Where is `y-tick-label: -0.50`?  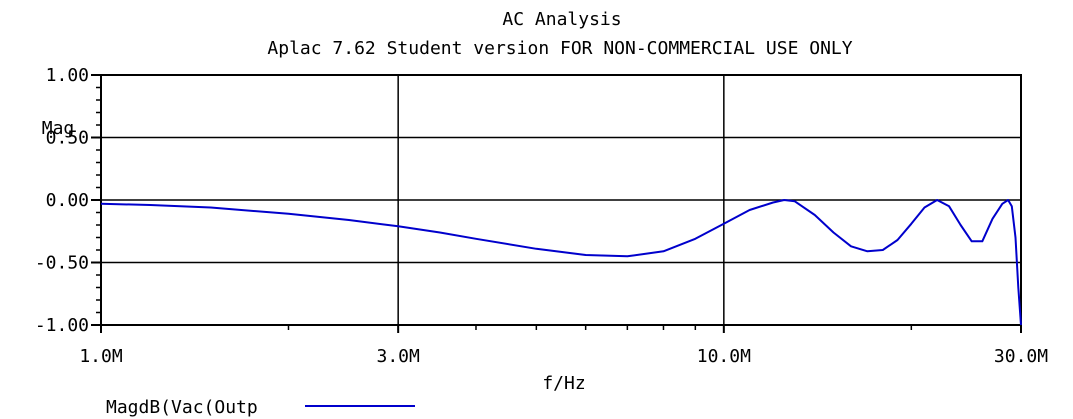
y-tick-label: -0.50 is located at coordinates (62, 263).